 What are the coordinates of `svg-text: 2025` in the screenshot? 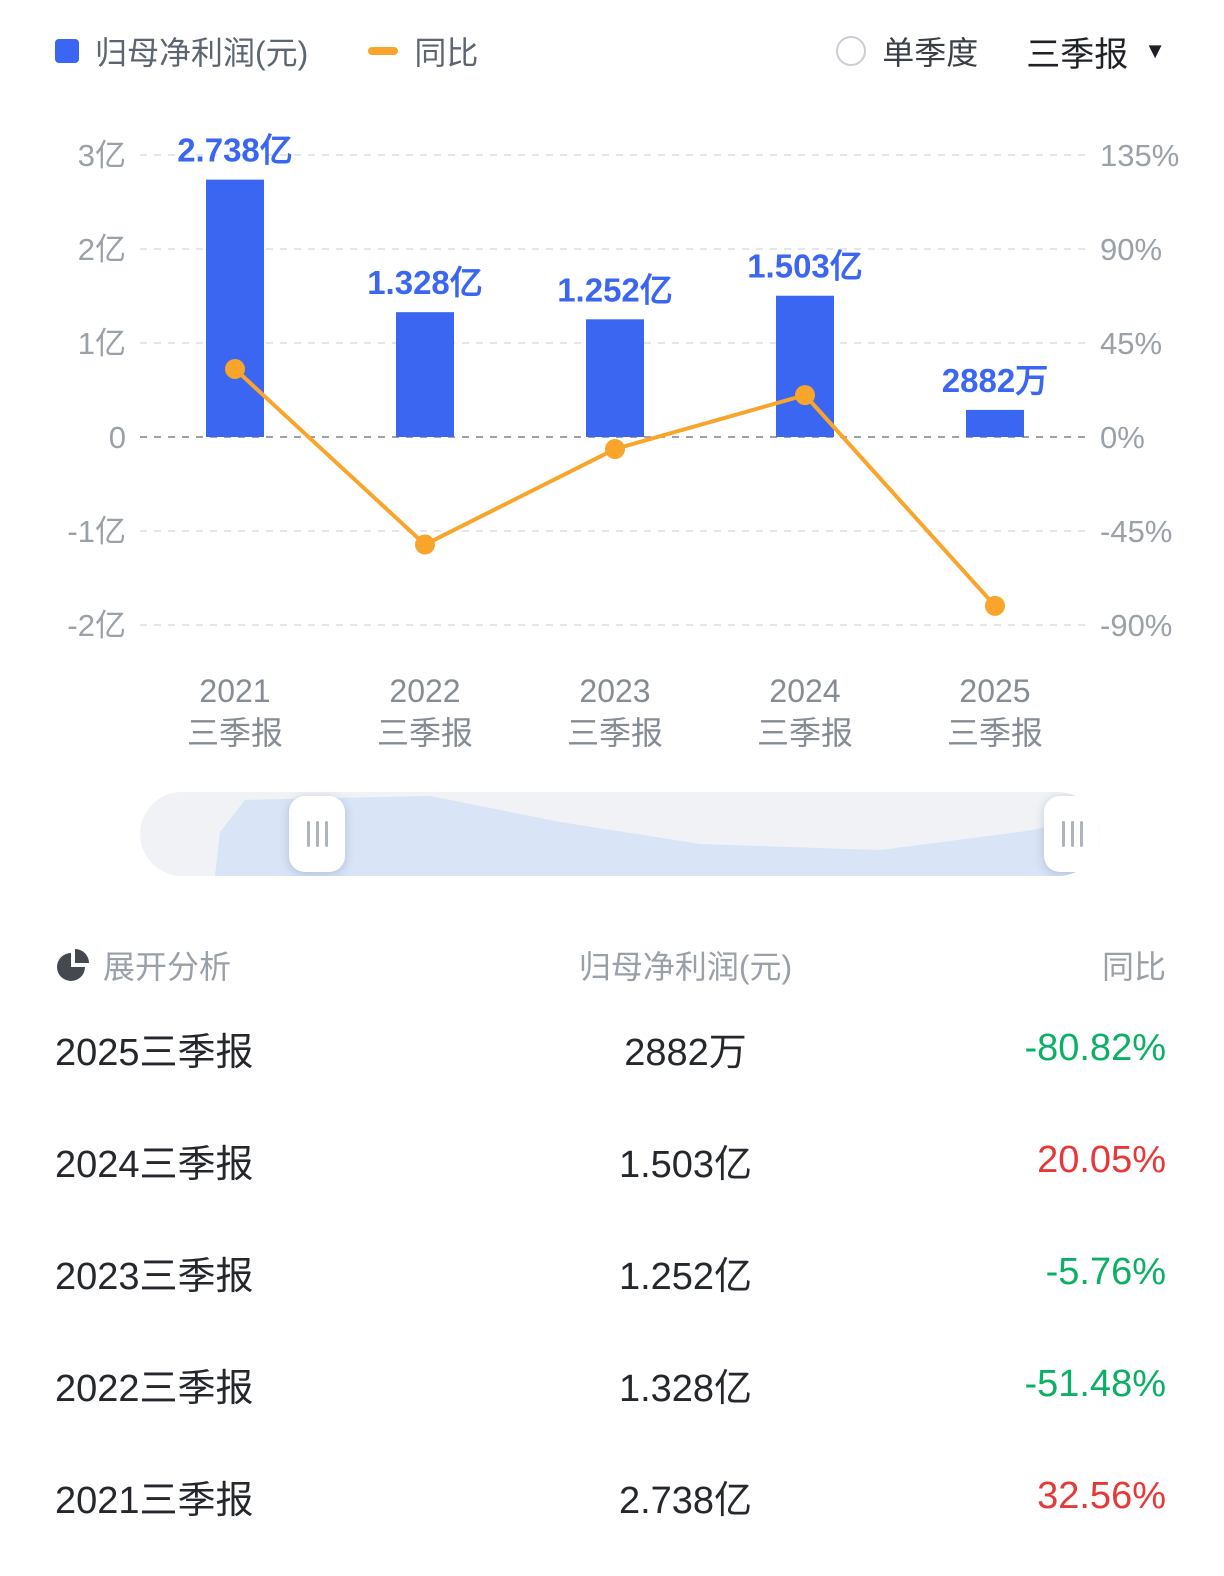 It's located at (994, 691).